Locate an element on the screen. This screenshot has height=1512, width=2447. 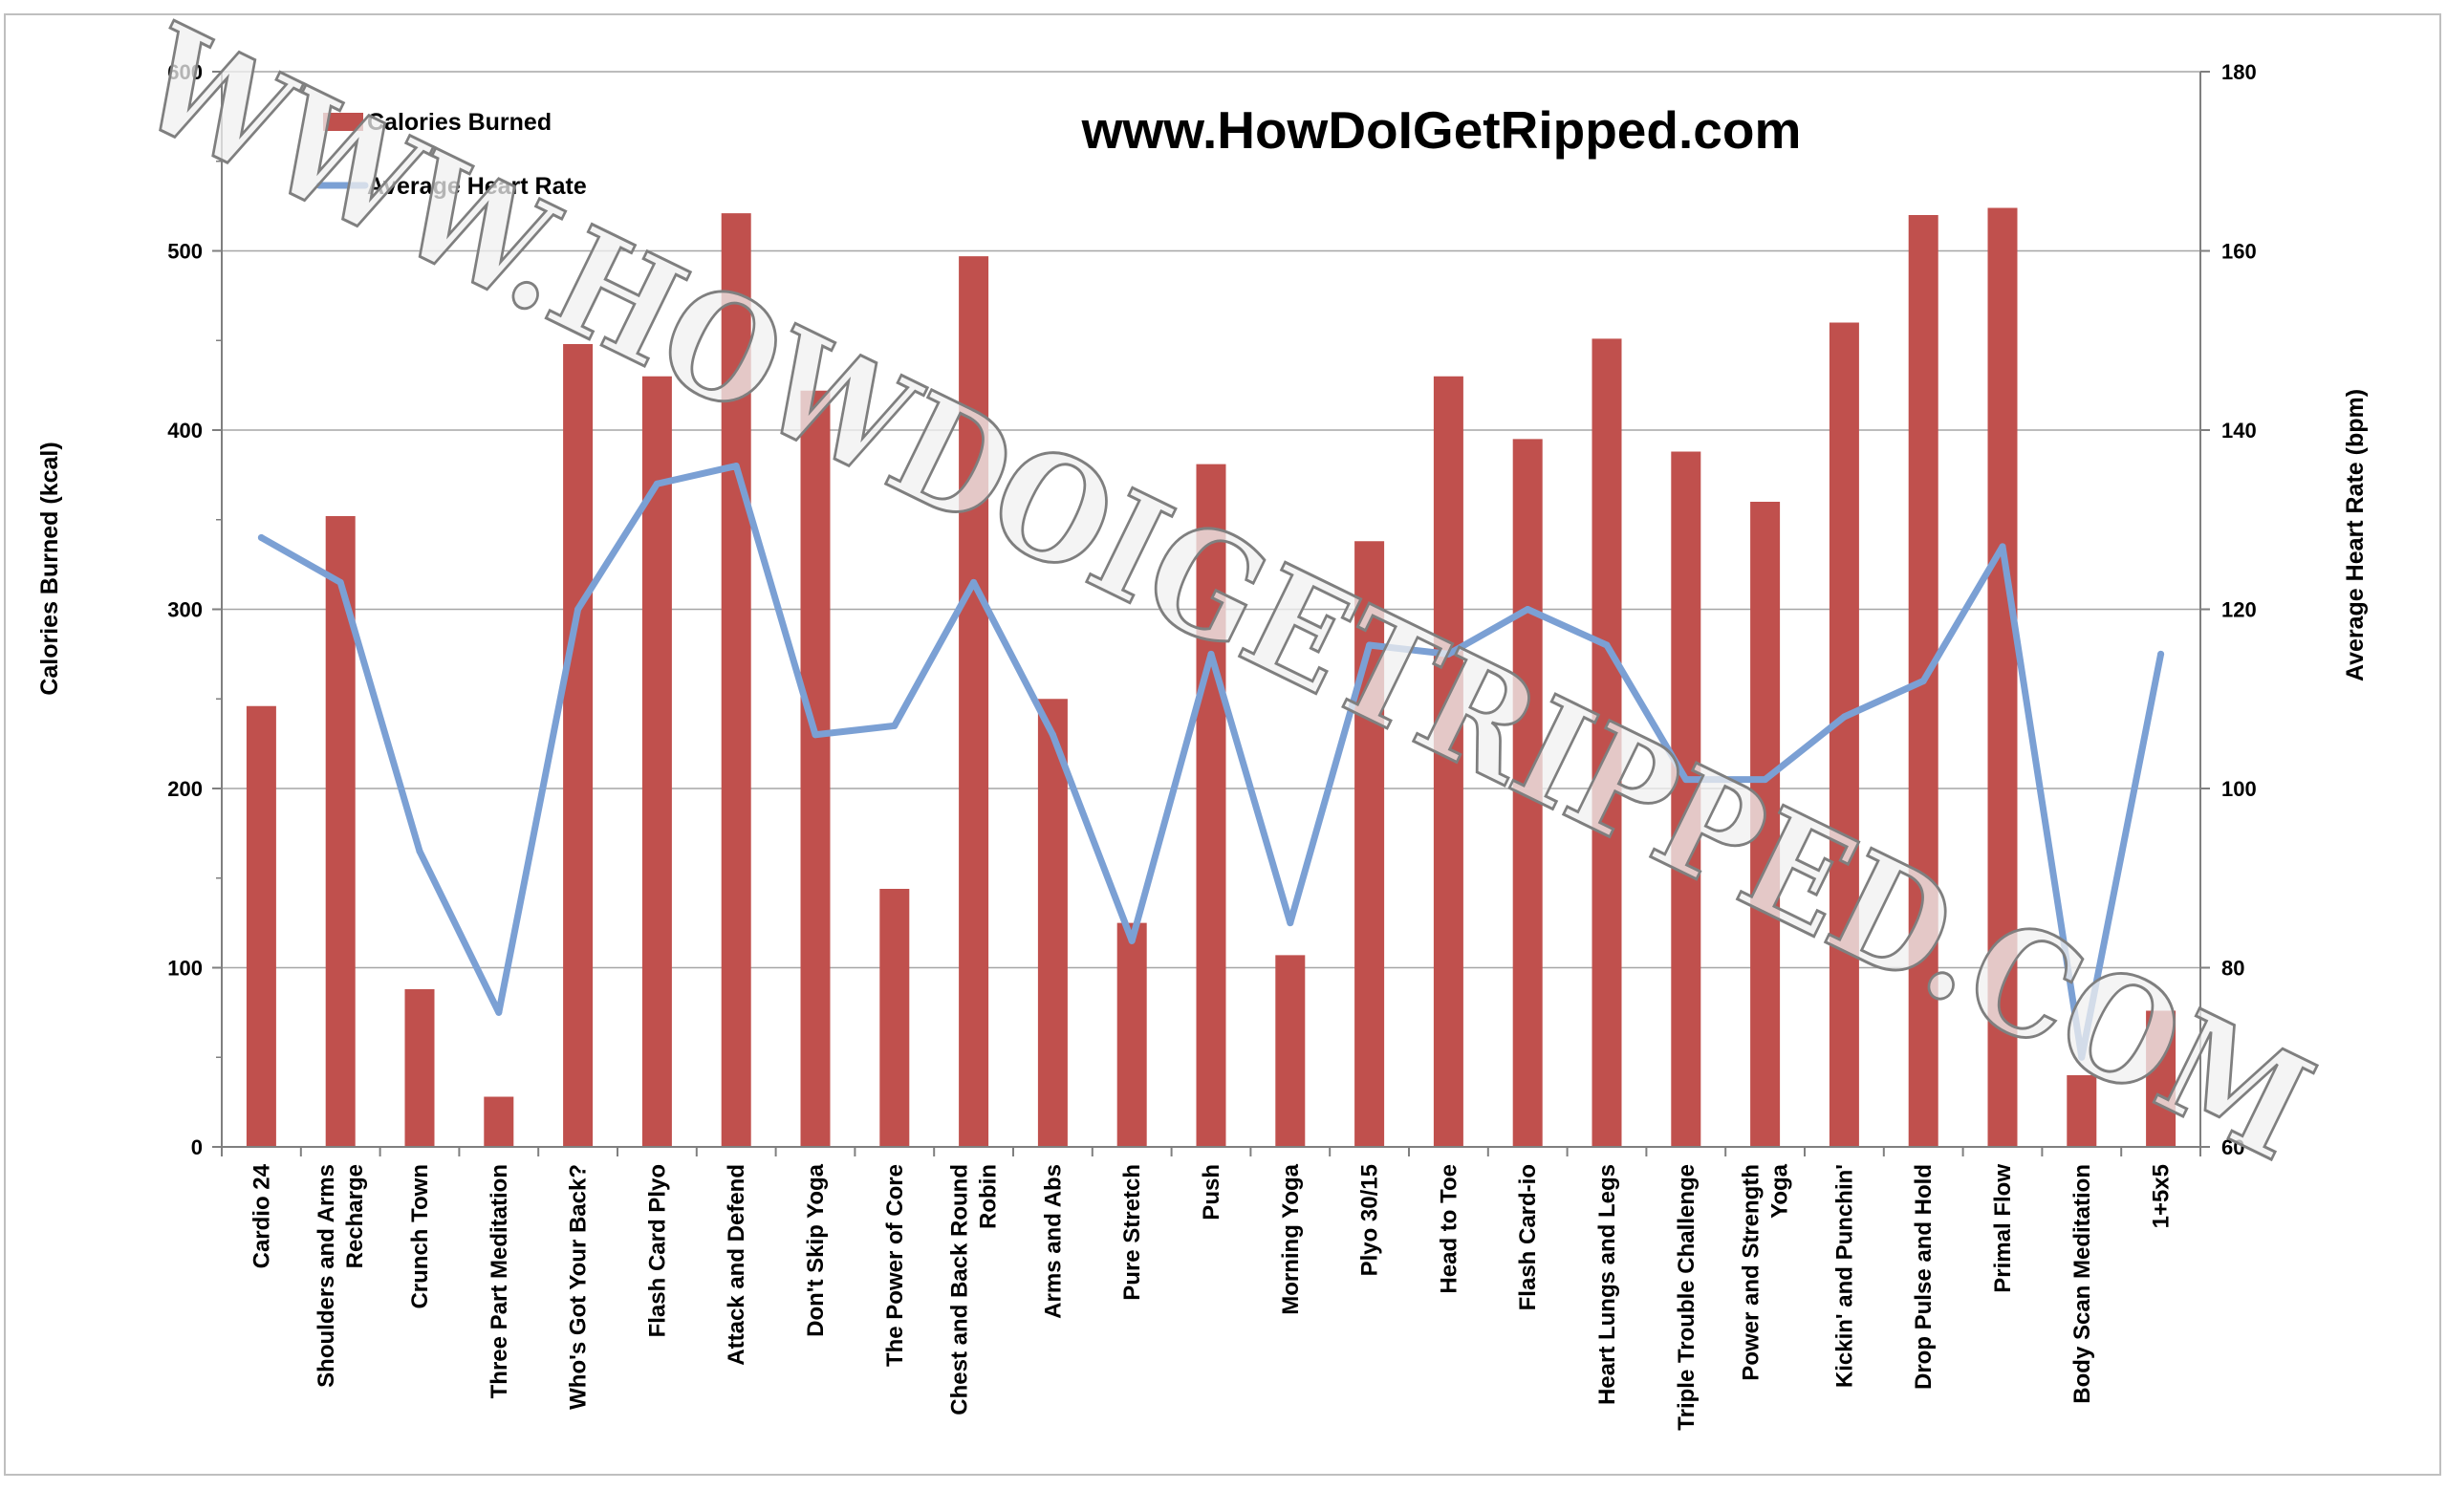
category-label-line: Triple Trouble Challenge is located at coordinates (1687, 1297).